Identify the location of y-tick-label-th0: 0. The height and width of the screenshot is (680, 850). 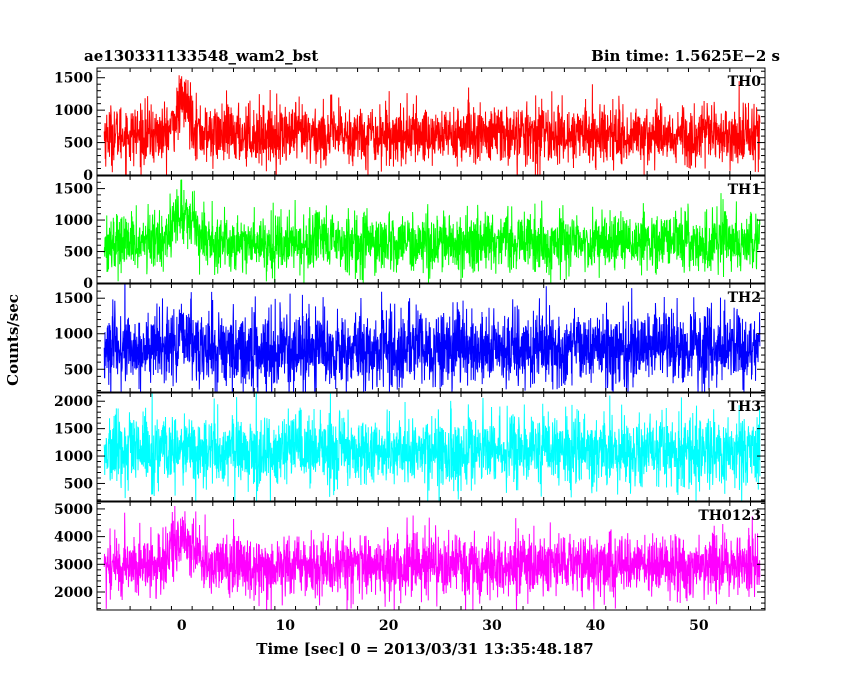
(88, 176).